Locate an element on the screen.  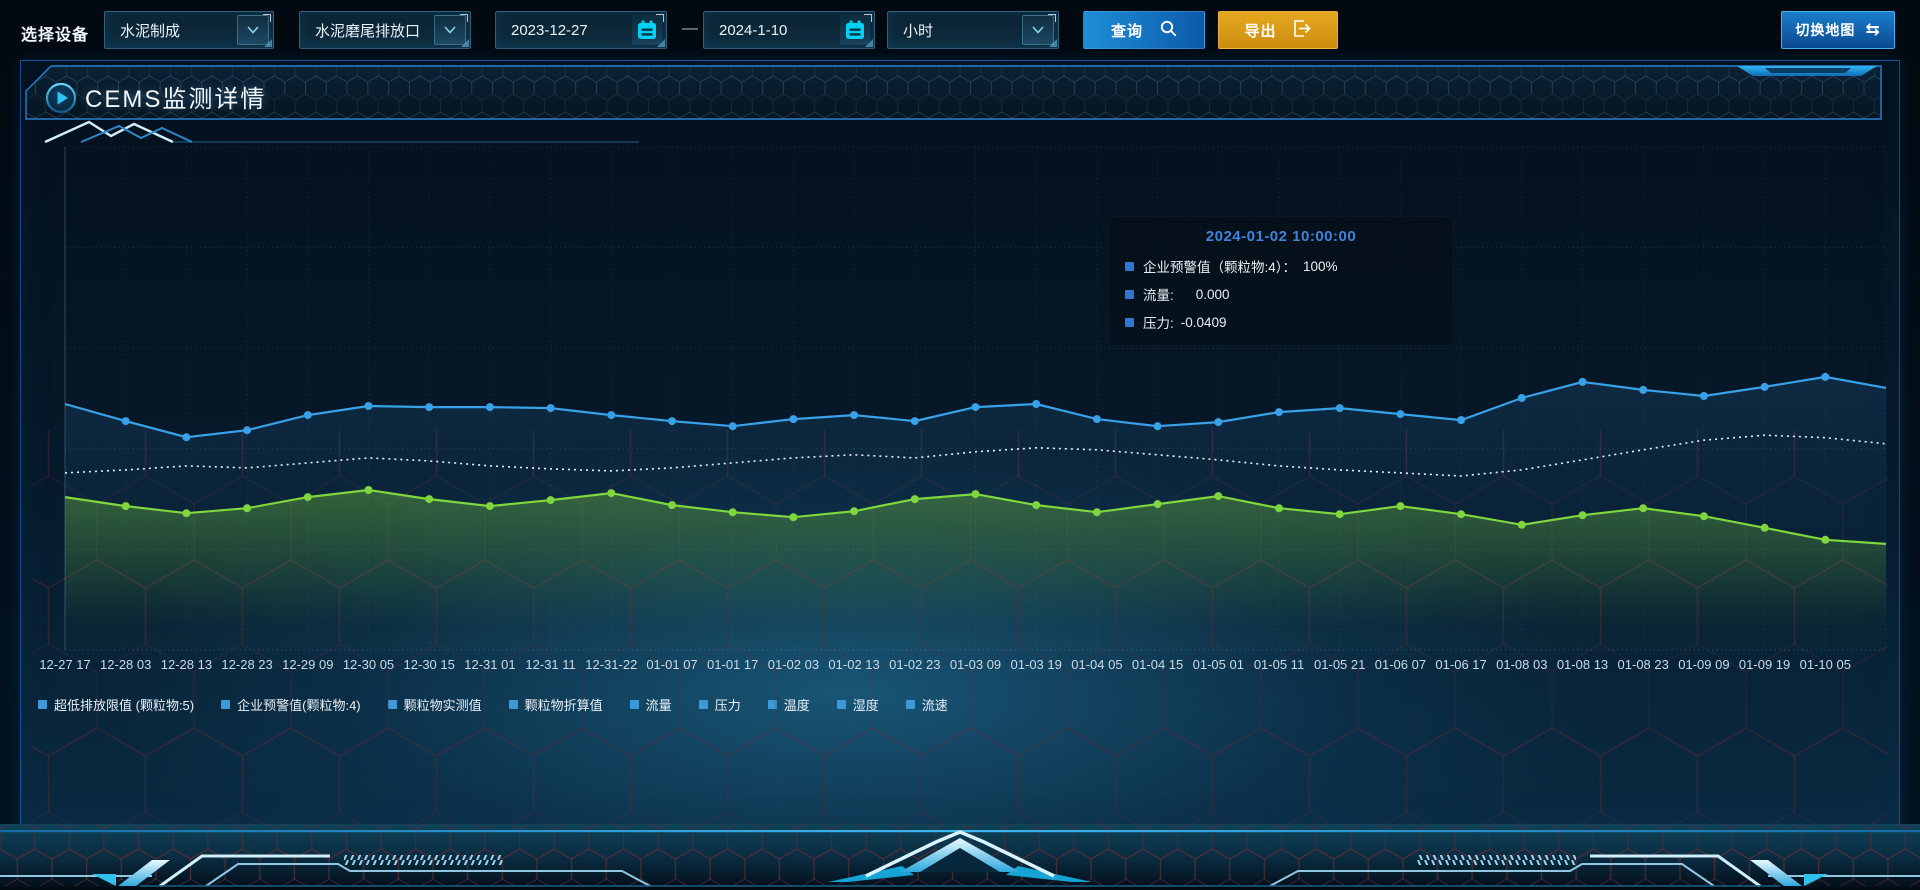
tooltip-value: 100% is located at coordinates (1320, 266).